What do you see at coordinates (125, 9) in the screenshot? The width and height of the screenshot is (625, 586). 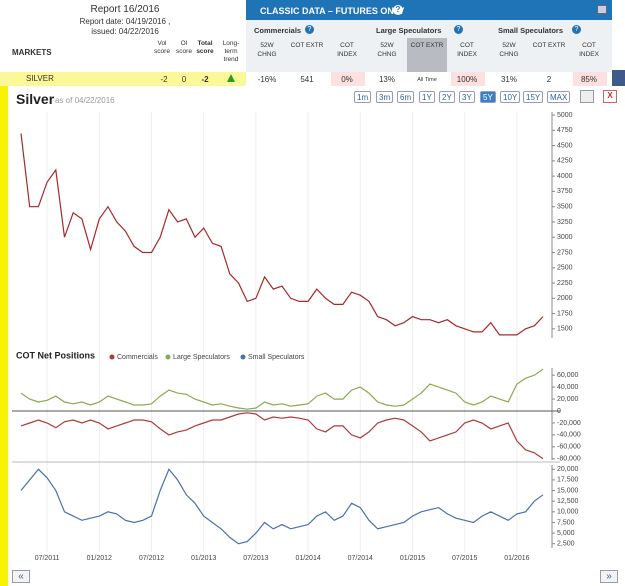 I see `report-title: Report 16/2016` at bounding box center [125, 9].